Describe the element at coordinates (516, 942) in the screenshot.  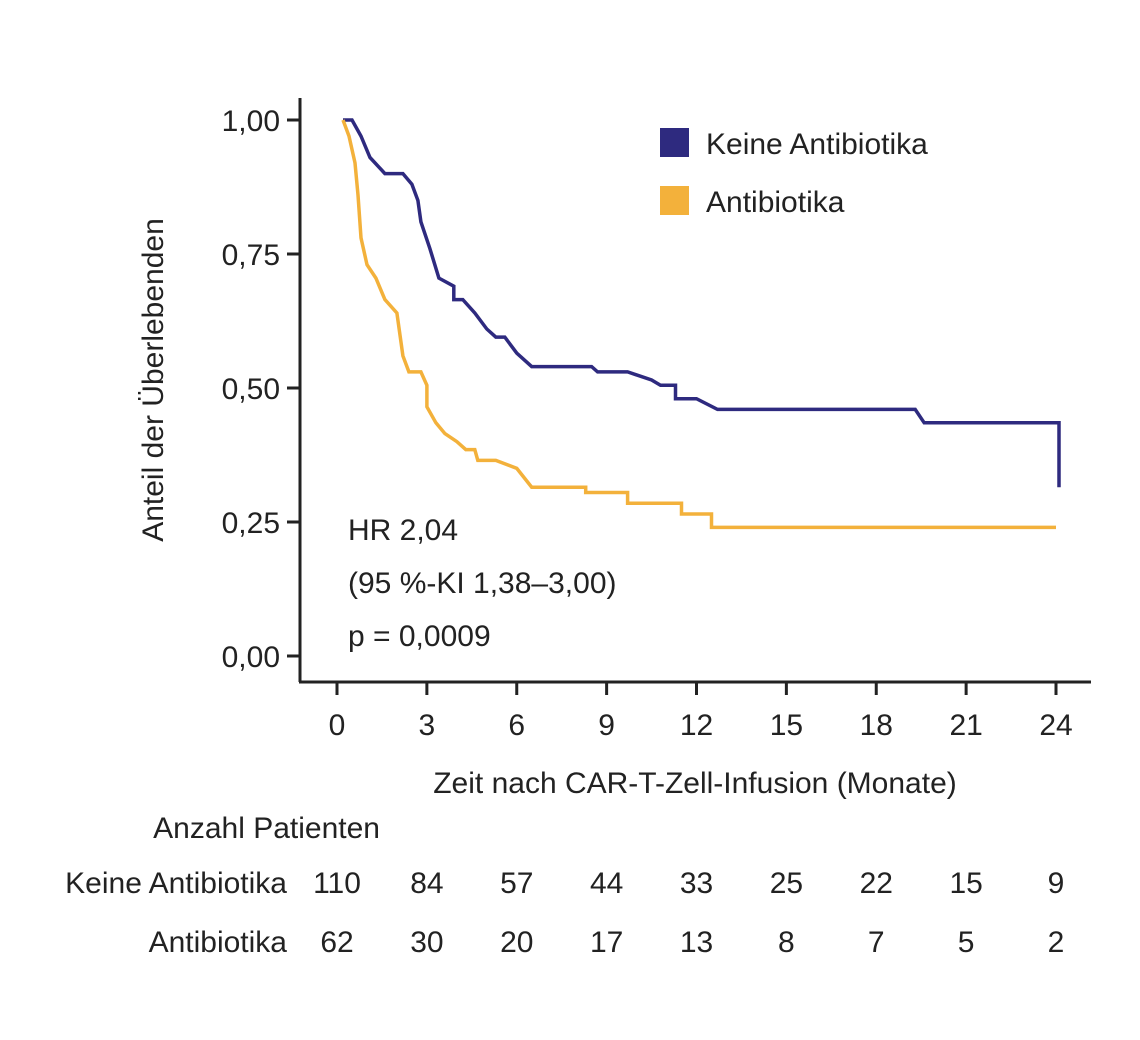
I see `risk-cell: 20` at that location.